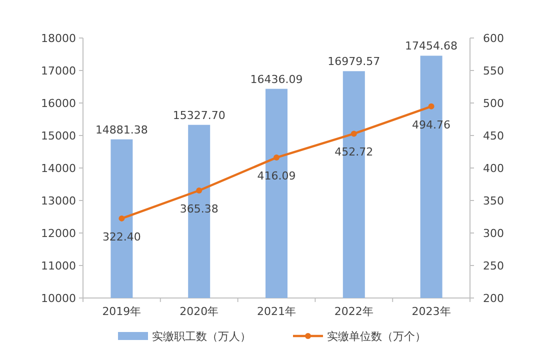  Describe the element at coordinates (493, 233) in the screenshot. I see `y2-tick-label: 300` at that location.